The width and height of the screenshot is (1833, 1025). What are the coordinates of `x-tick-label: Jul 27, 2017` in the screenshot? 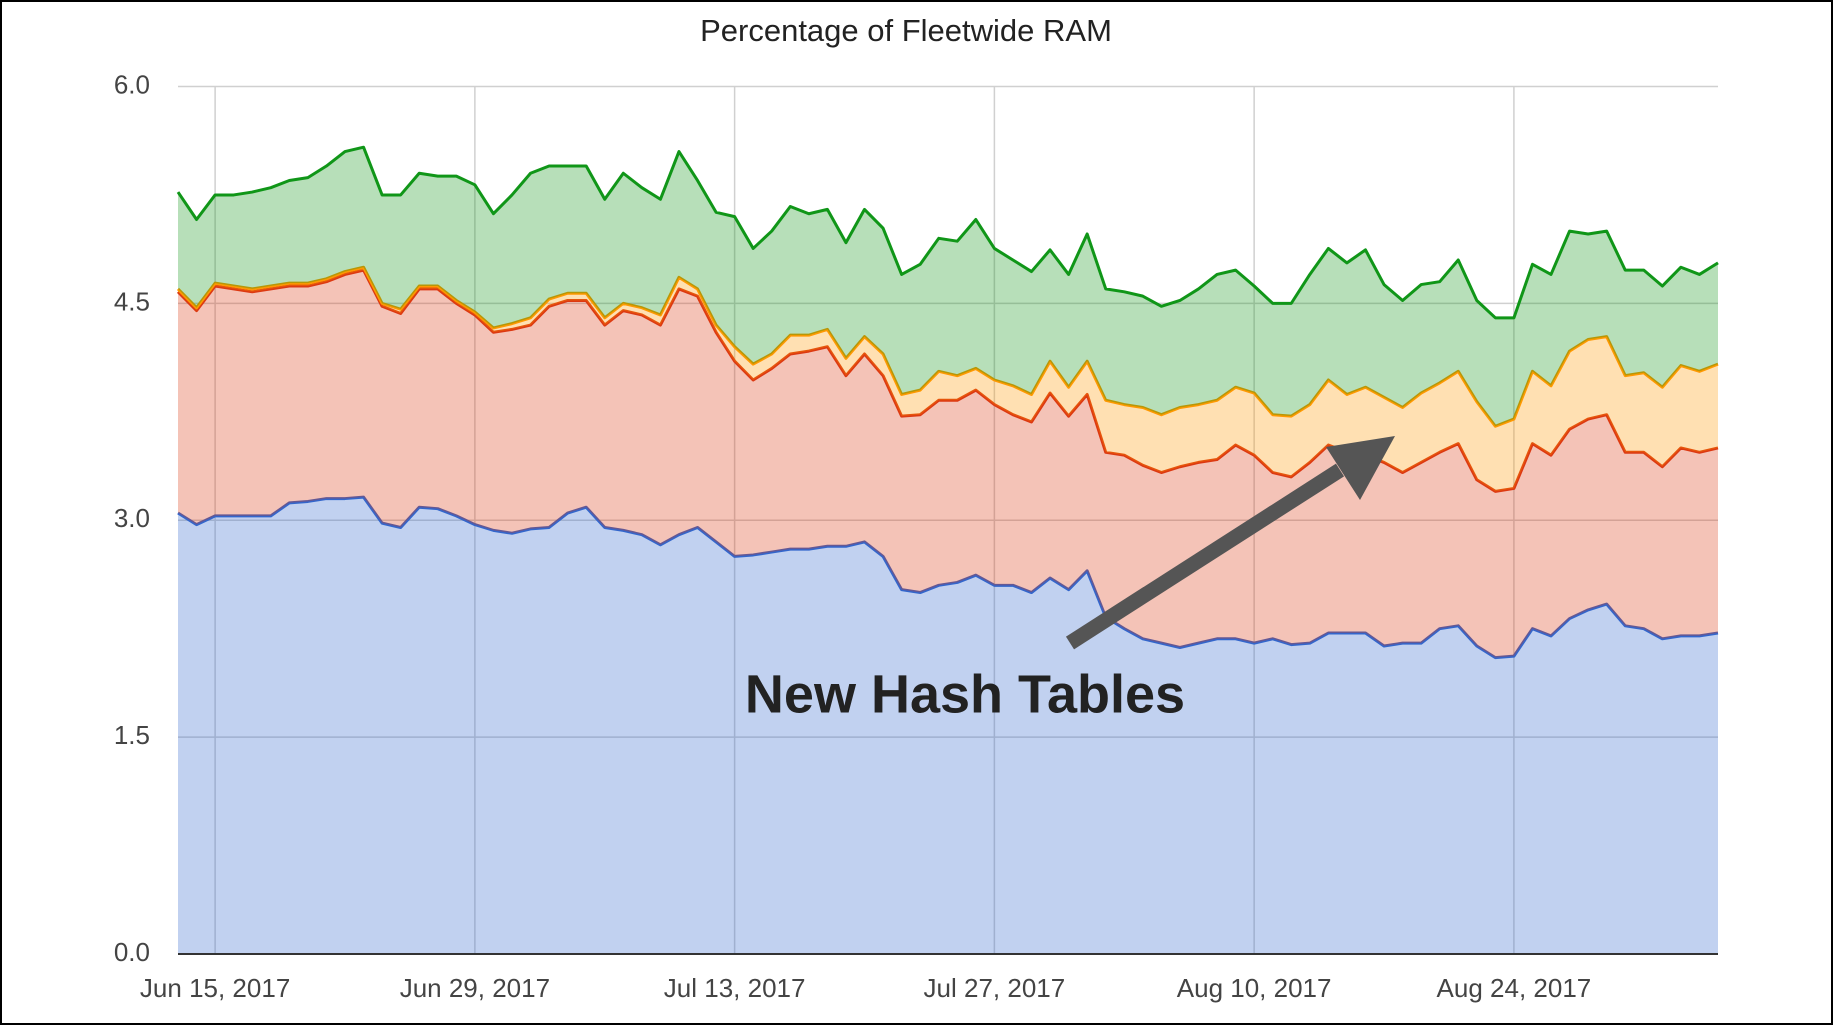 It's located at (995, 988).